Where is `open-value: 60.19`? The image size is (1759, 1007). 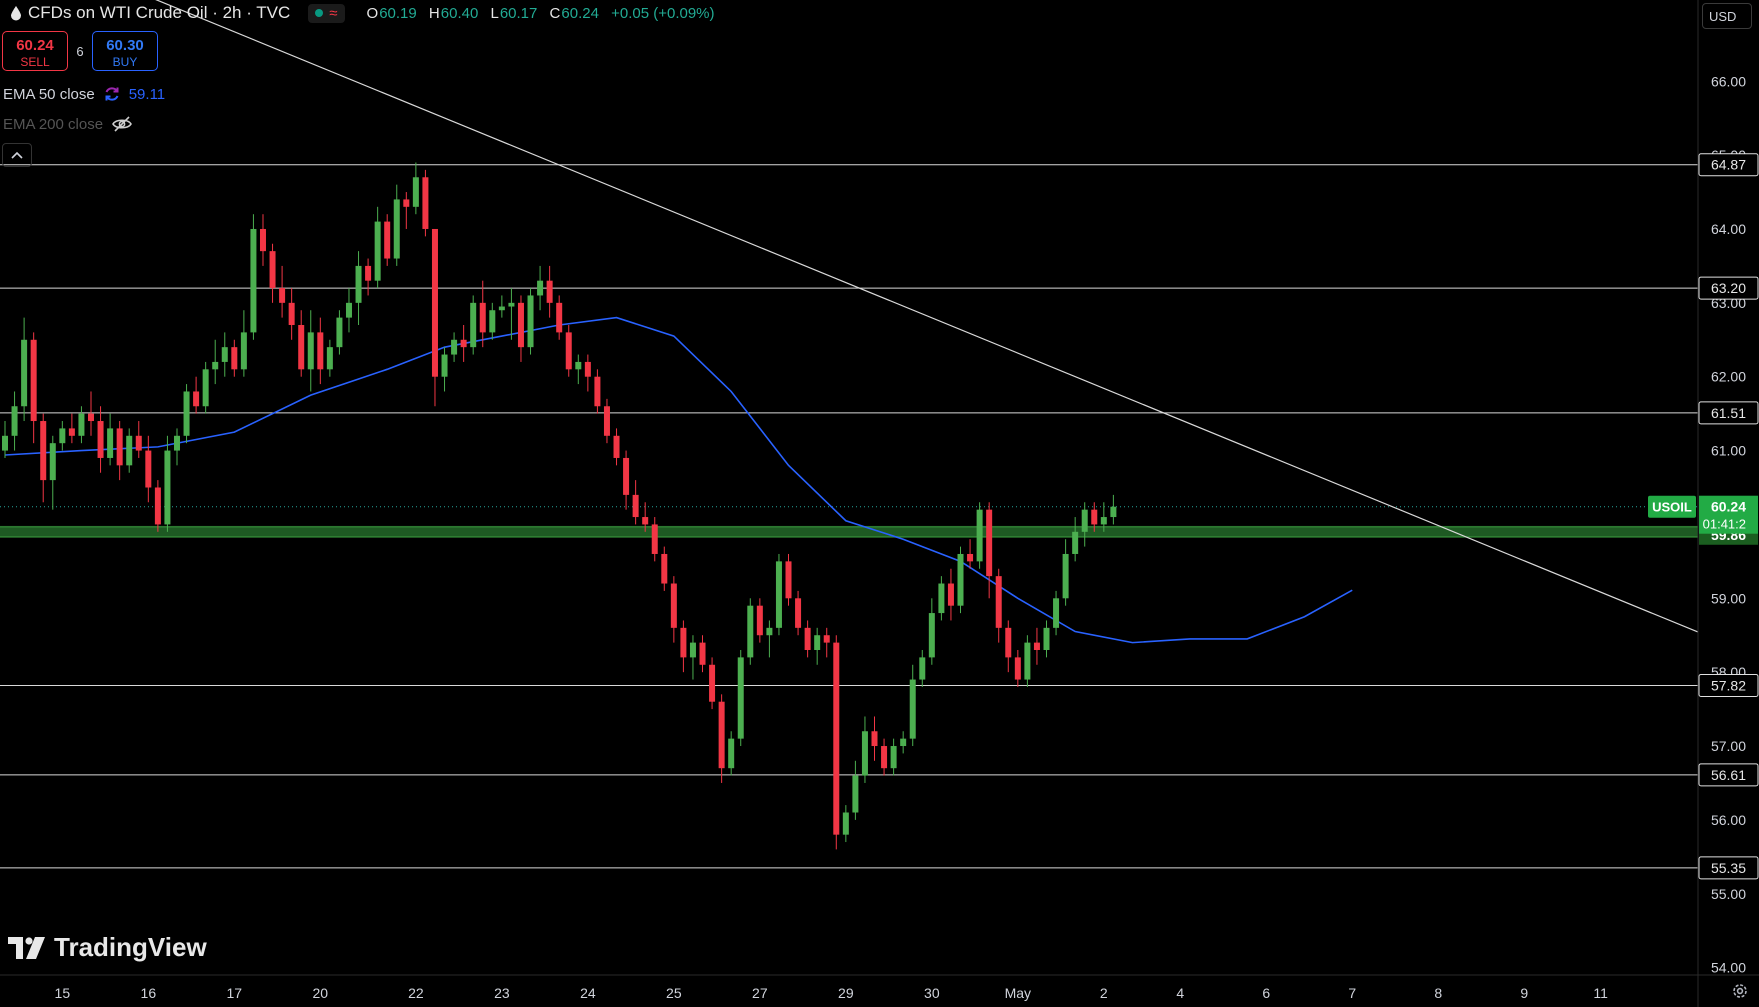
open-value: 60.19 is located at coordinates (398, 13).